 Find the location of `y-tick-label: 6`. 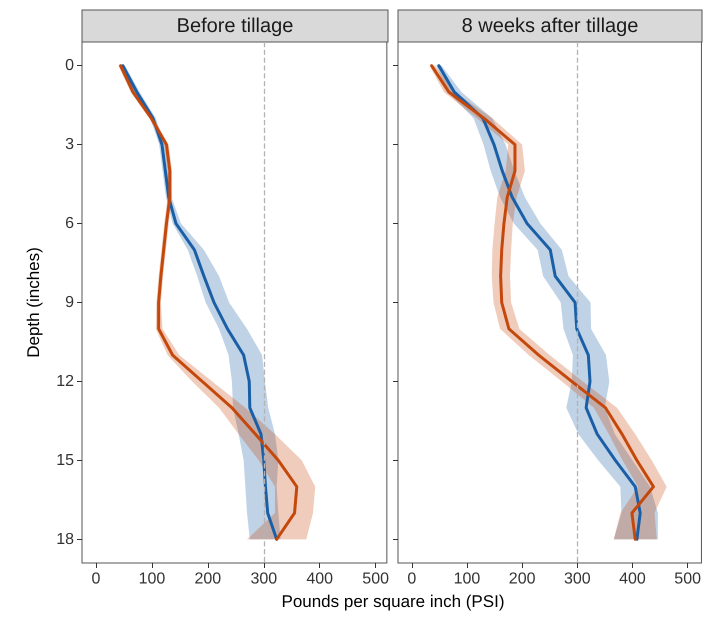

y-tick-label: 6 is located at coordinates (69, 223).